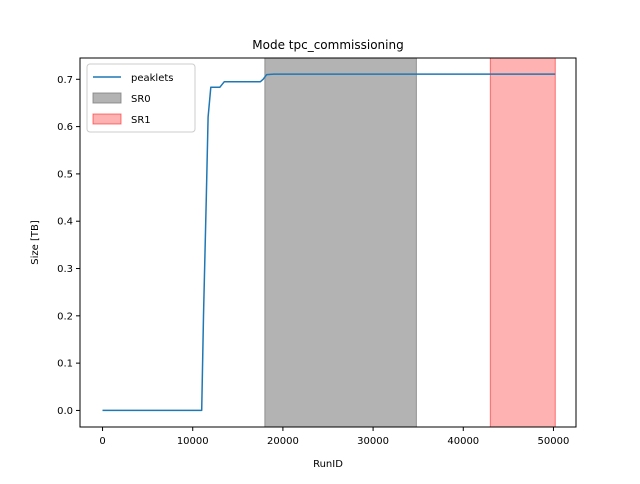 This screenshot has height=484, width=640. What do you see at coordinates (107, 119) in the screenshot?
I see `legend-swatch-sr1` at bounding box center [107, 119].